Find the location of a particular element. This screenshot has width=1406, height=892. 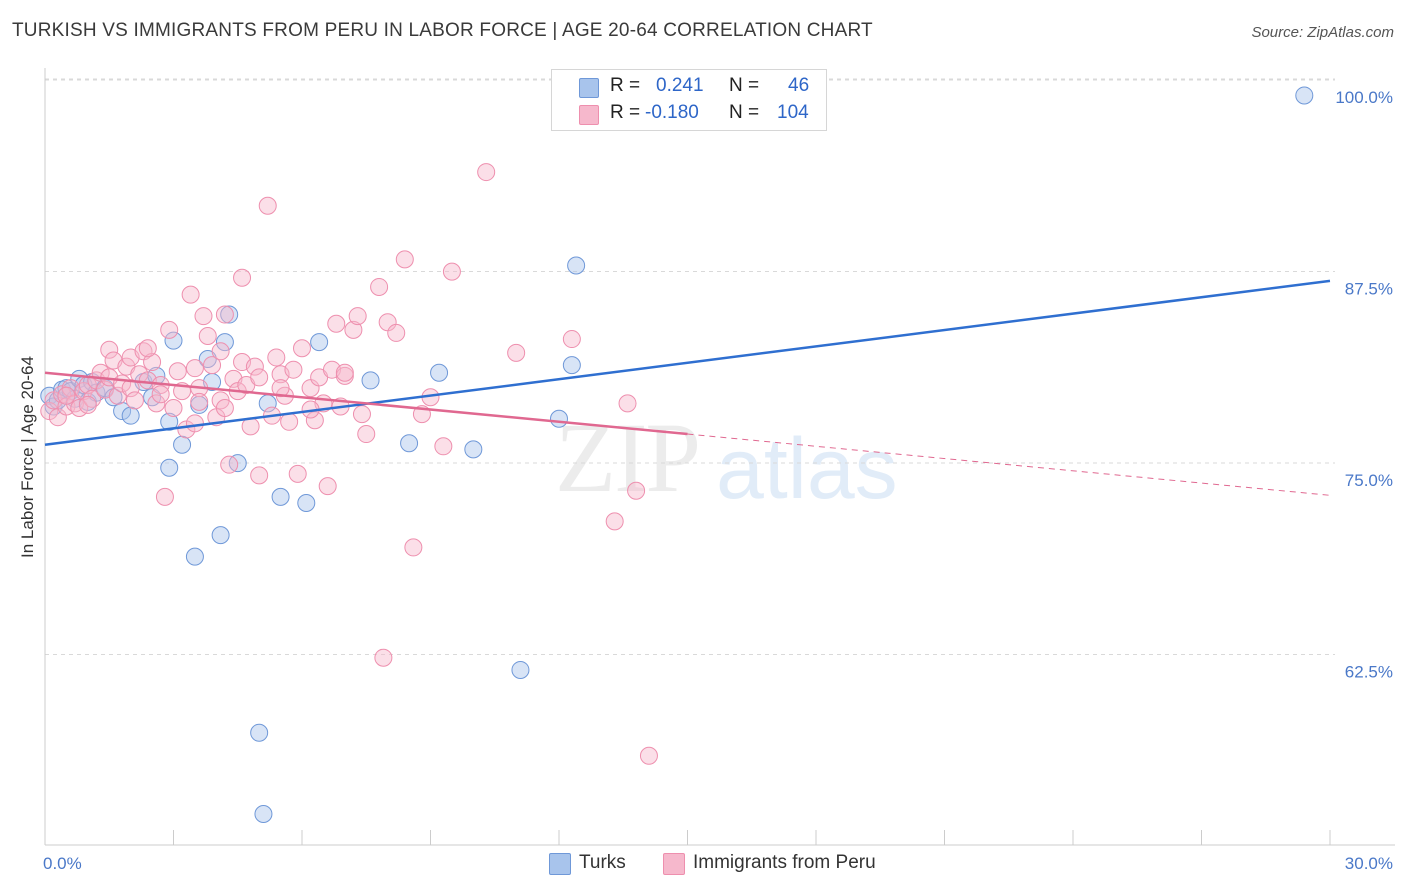

legend-row-turks: R = 0.241 N = 46 is located at coordinates (689, 88).